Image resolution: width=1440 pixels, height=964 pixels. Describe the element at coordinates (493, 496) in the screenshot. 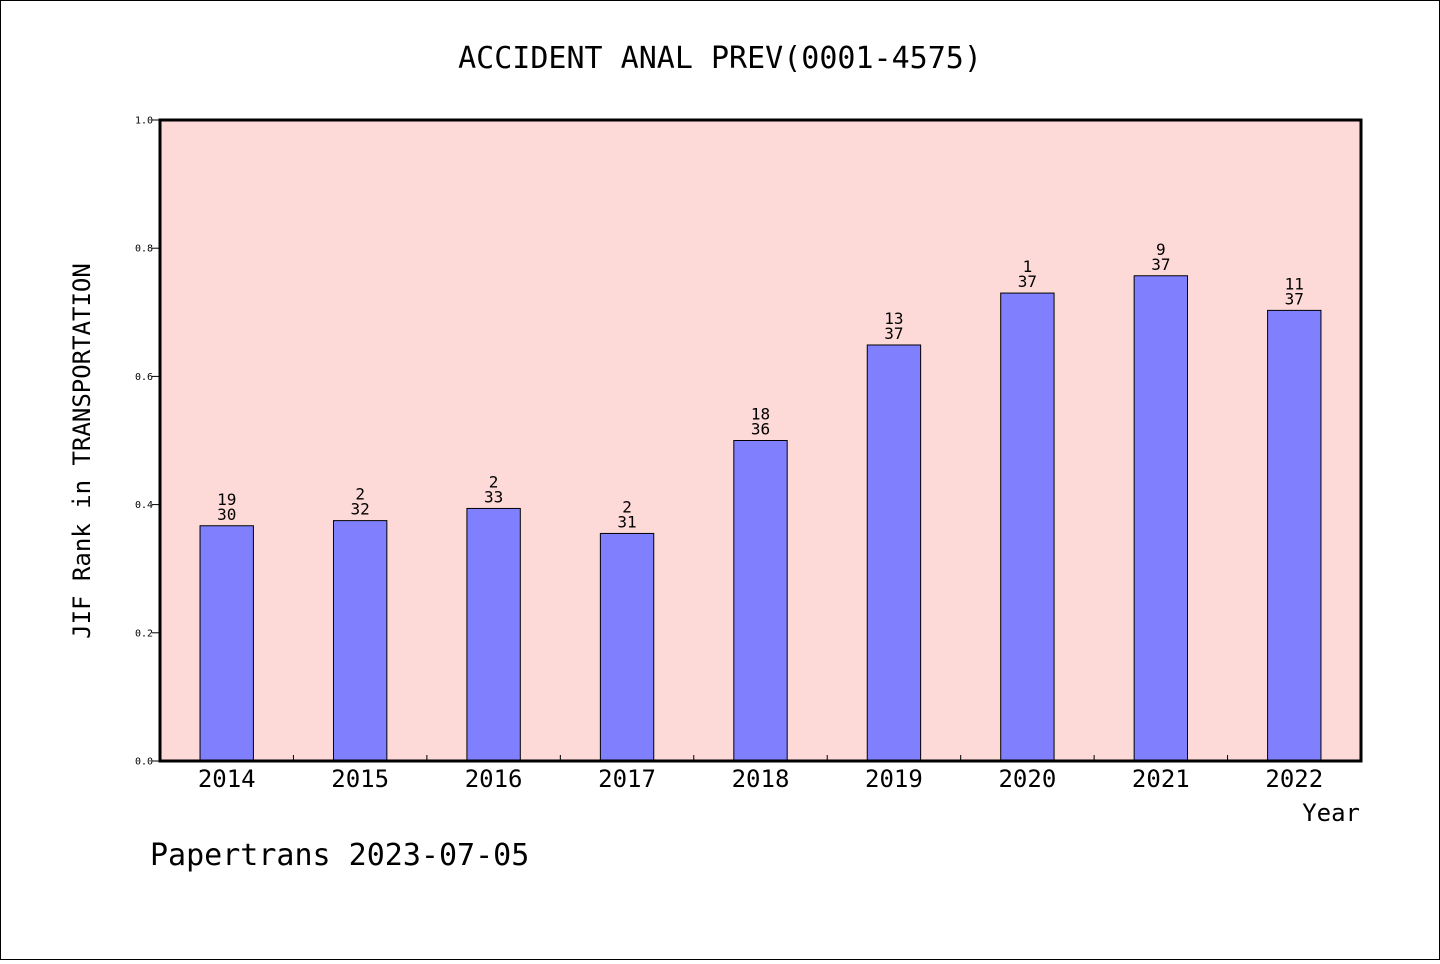

I see `bar-total-label: 33` at that location.